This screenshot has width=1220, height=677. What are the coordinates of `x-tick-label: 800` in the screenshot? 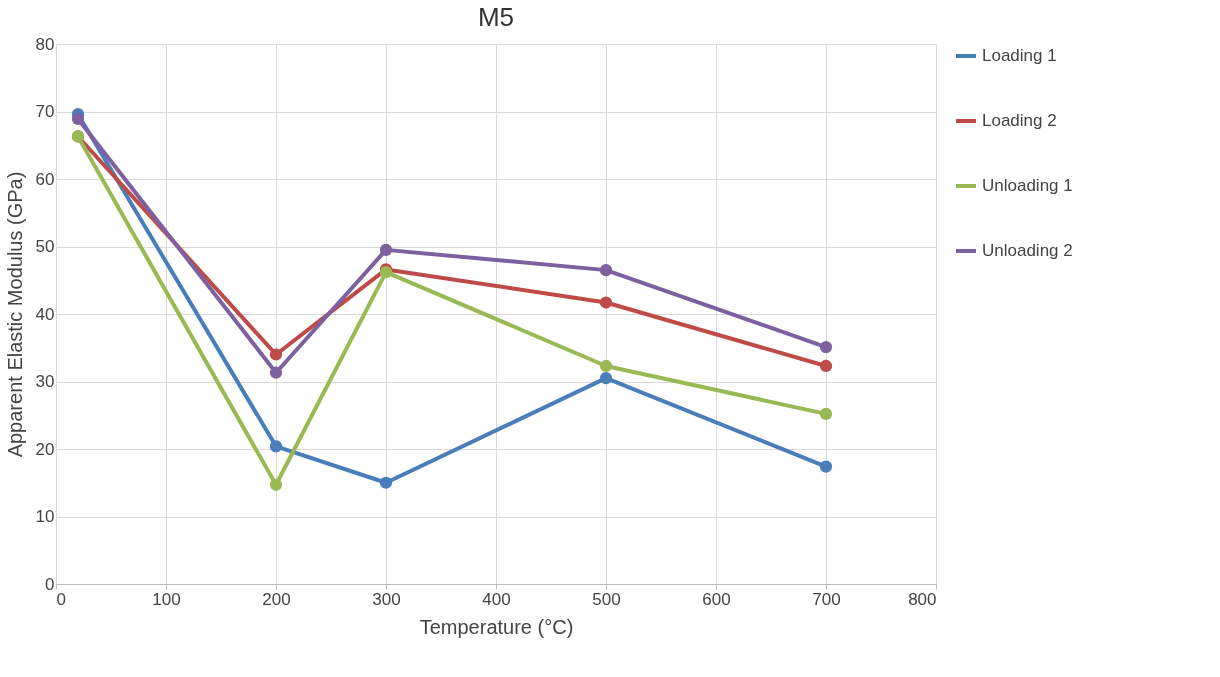 It's located at (922, 599).